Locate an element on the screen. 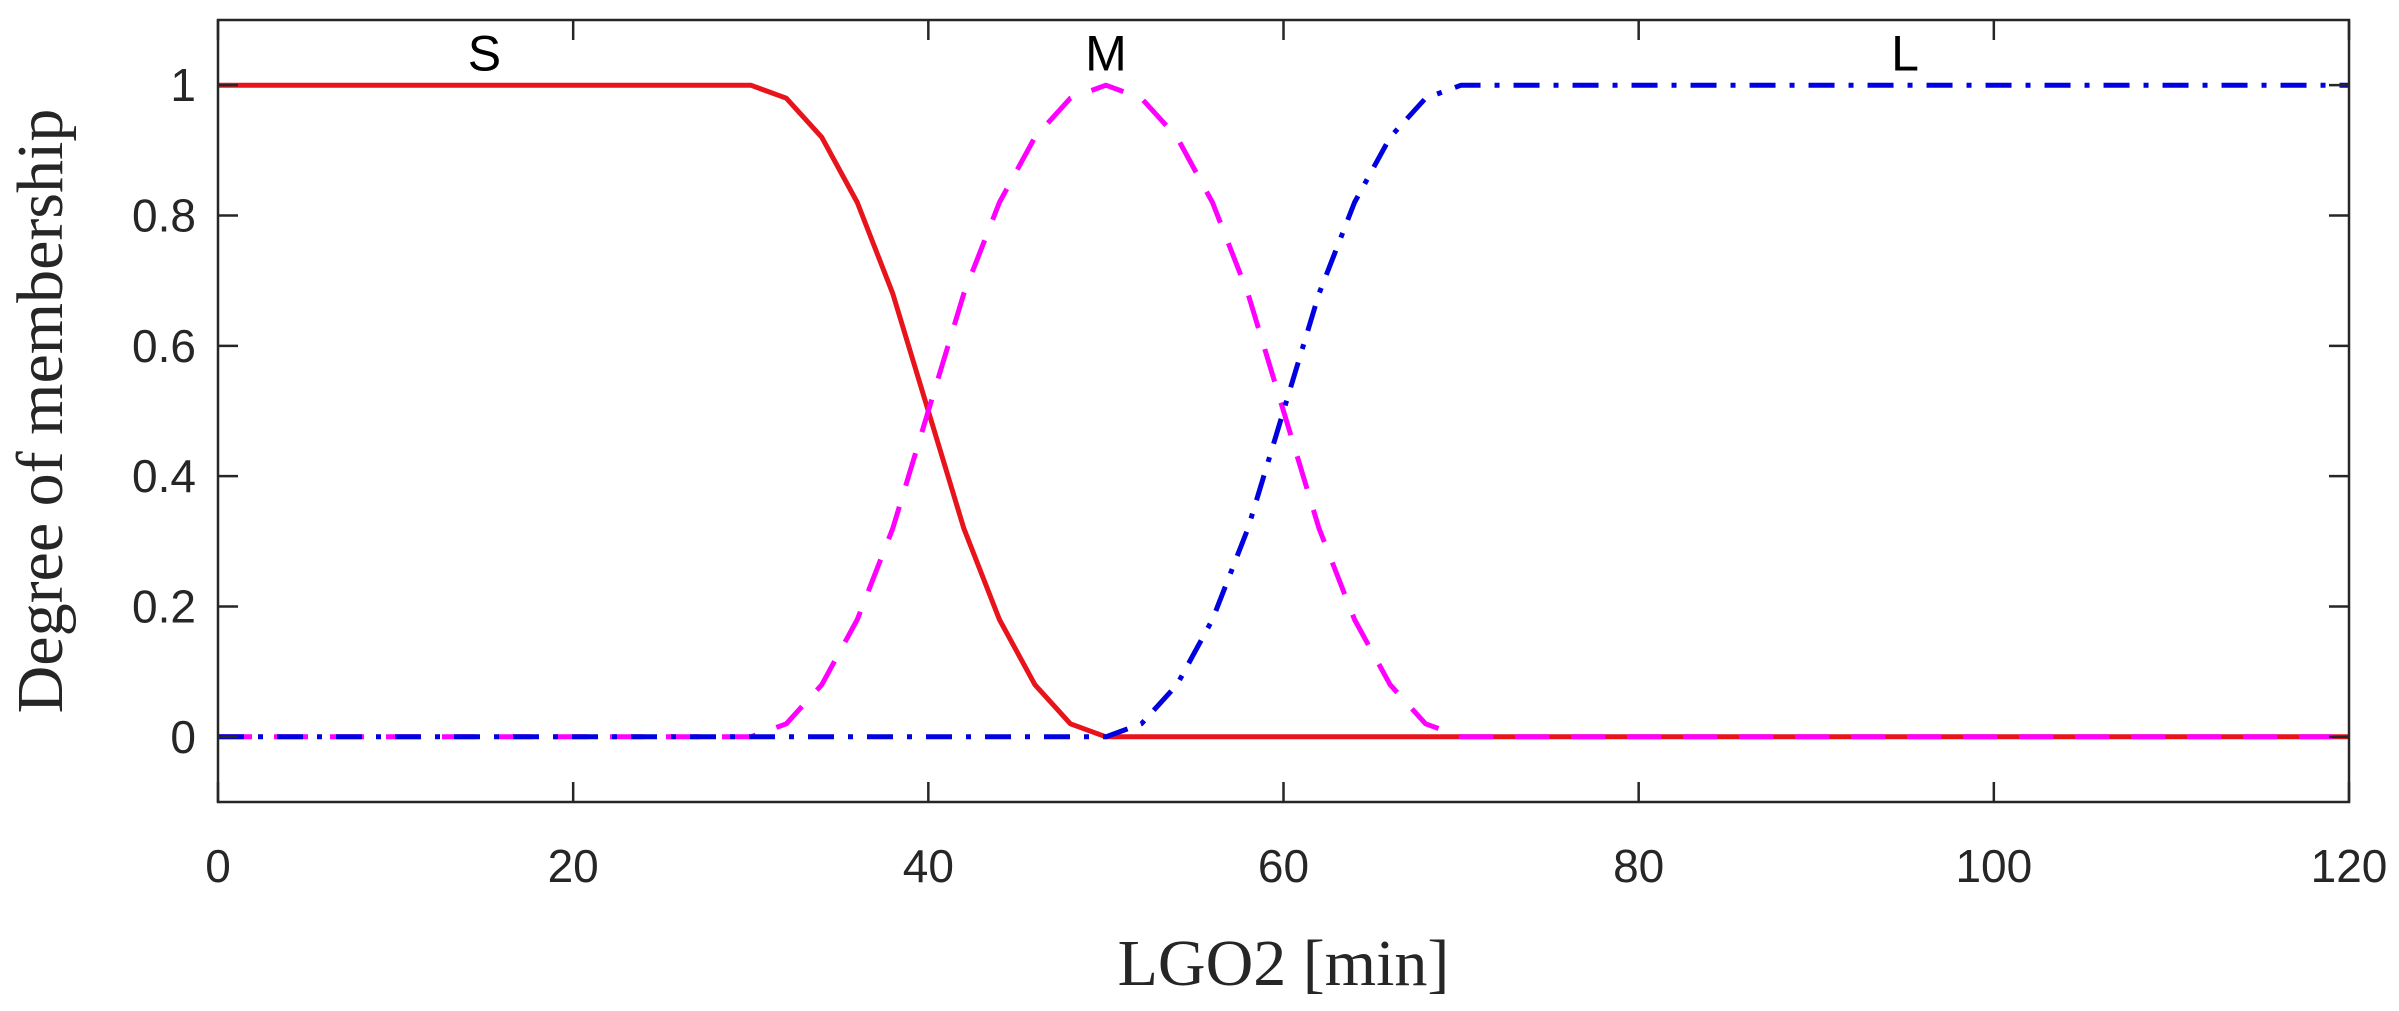 This screenshot has height=1011, width=2399. curve-label-S: S is located at coordinates (484, 54).